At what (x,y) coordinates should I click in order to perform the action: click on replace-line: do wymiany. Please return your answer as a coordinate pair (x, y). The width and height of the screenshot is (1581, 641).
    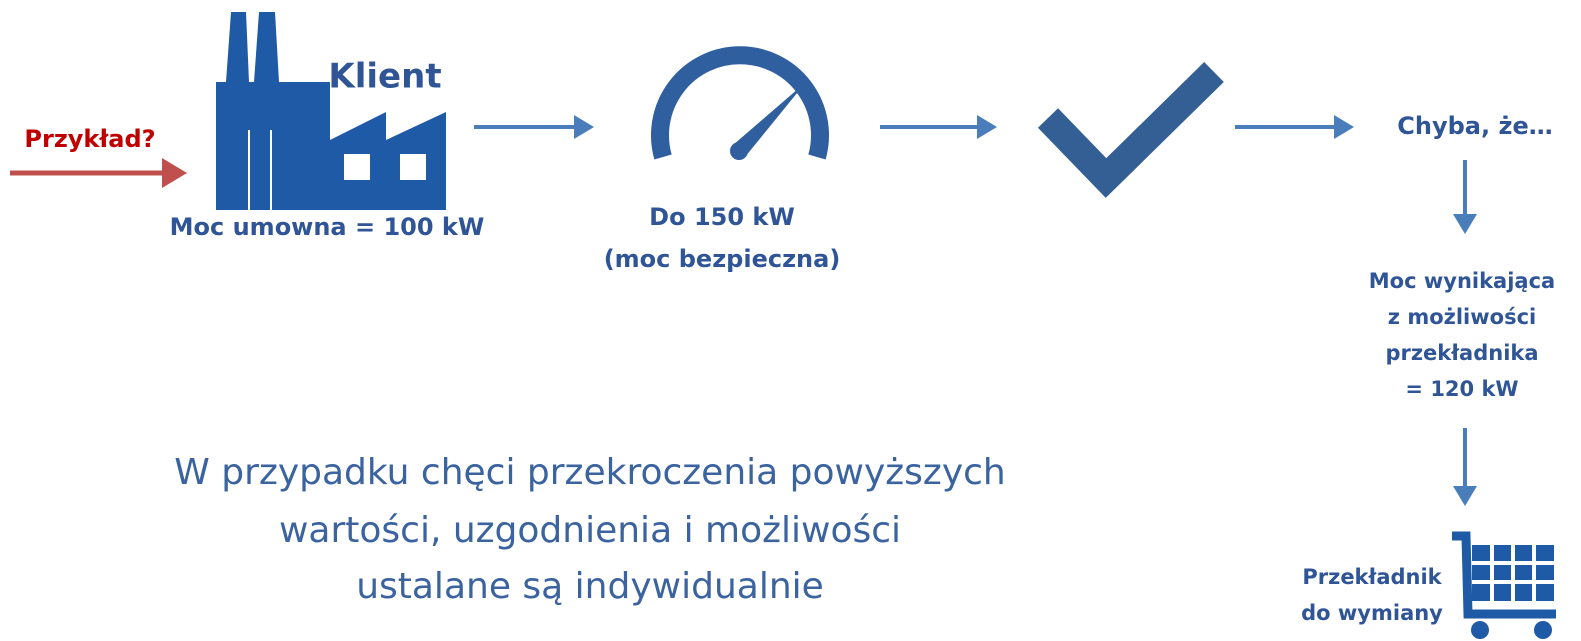
    Looking at the image, I should click on (1372, 613).